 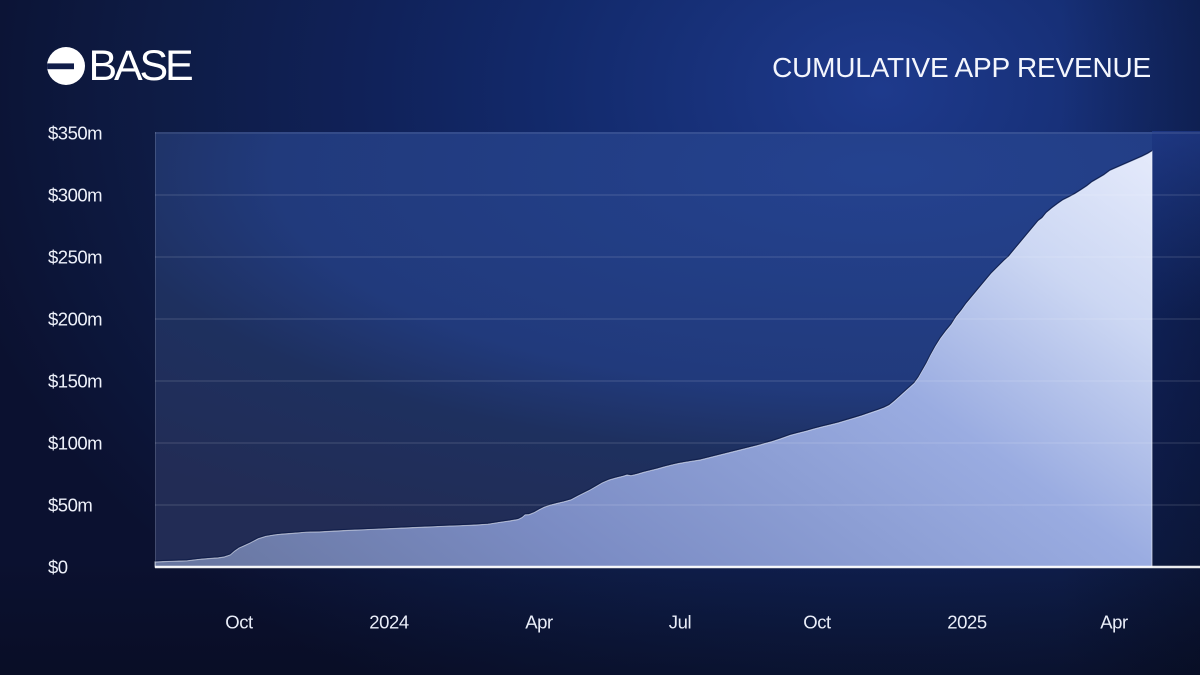 What do you see at coordinates (75, 381) in the screenshot?
I see `svg-text: $150m` at bounding box center [75, 381].